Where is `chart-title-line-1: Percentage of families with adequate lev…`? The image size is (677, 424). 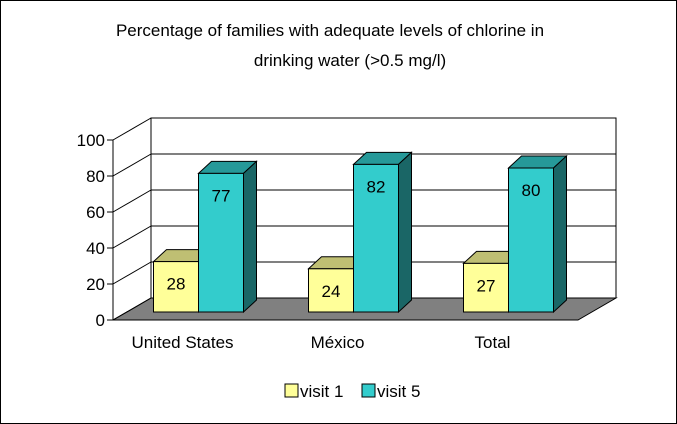 chart-title-line-1: Percentage of families with adequate lev… is located at coordinates (330, 30).